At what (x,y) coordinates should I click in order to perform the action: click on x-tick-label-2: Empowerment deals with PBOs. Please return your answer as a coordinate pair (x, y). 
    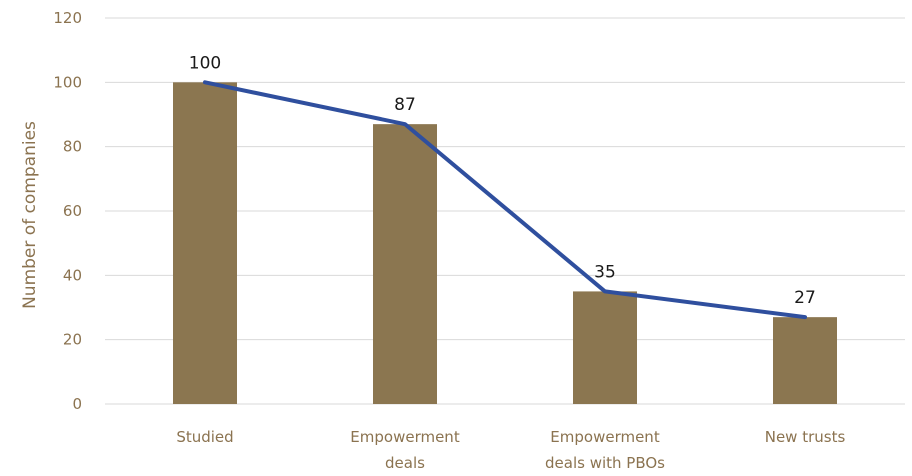
    Looking at the image, I should click on (605, 450).